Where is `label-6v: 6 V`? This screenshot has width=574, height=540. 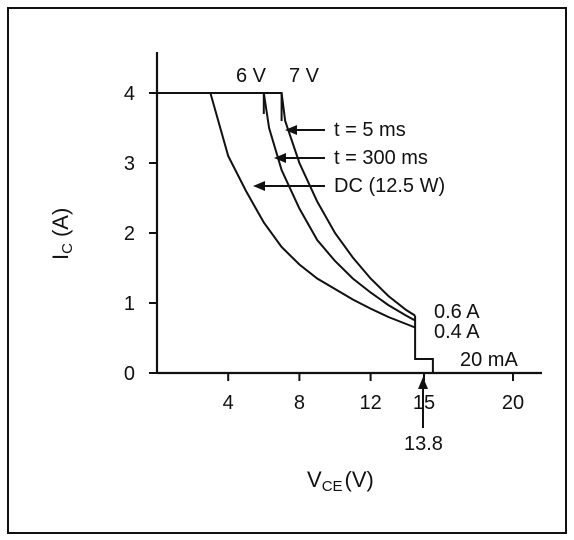 label-6v: 6 V is located at coordinates (251, 76).